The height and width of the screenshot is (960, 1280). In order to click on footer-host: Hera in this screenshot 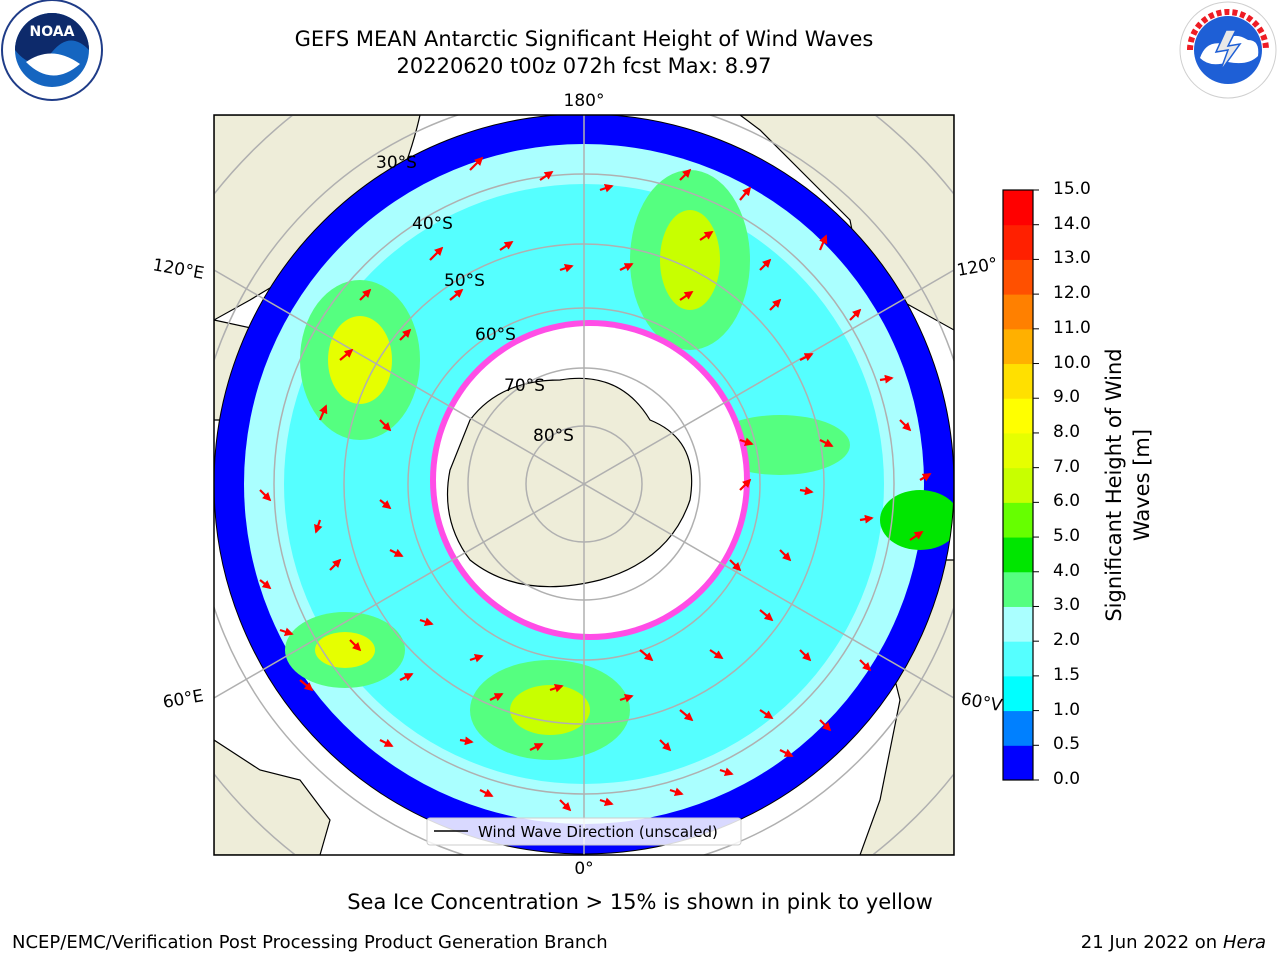, I will do `click(1244, 942)`.